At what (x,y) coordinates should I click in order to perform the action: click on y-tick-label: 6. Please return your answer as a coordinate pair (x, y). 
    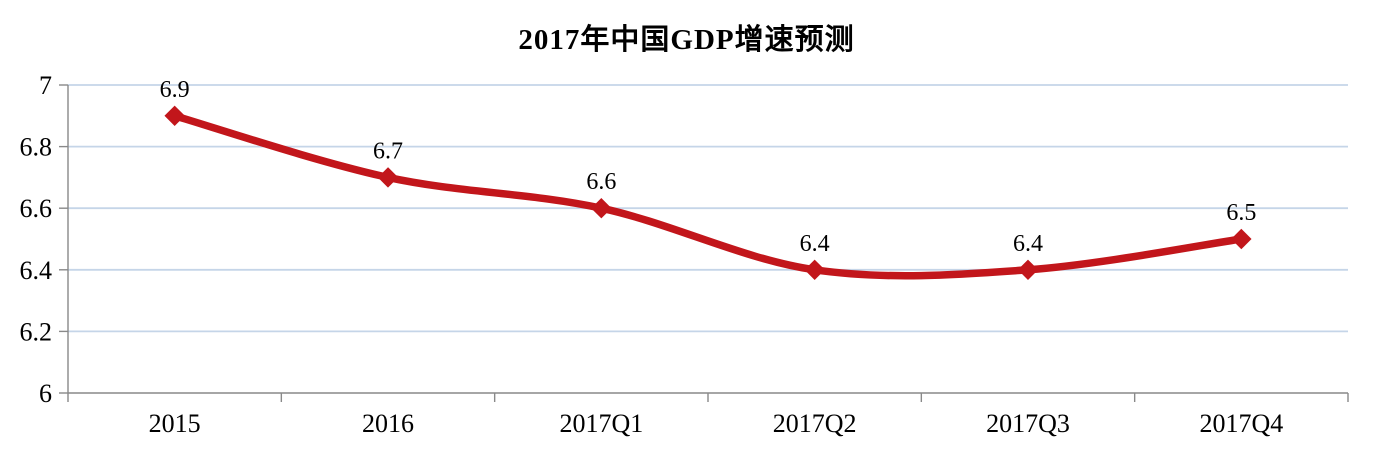
    Looking at the image, I should click on (45, 393).